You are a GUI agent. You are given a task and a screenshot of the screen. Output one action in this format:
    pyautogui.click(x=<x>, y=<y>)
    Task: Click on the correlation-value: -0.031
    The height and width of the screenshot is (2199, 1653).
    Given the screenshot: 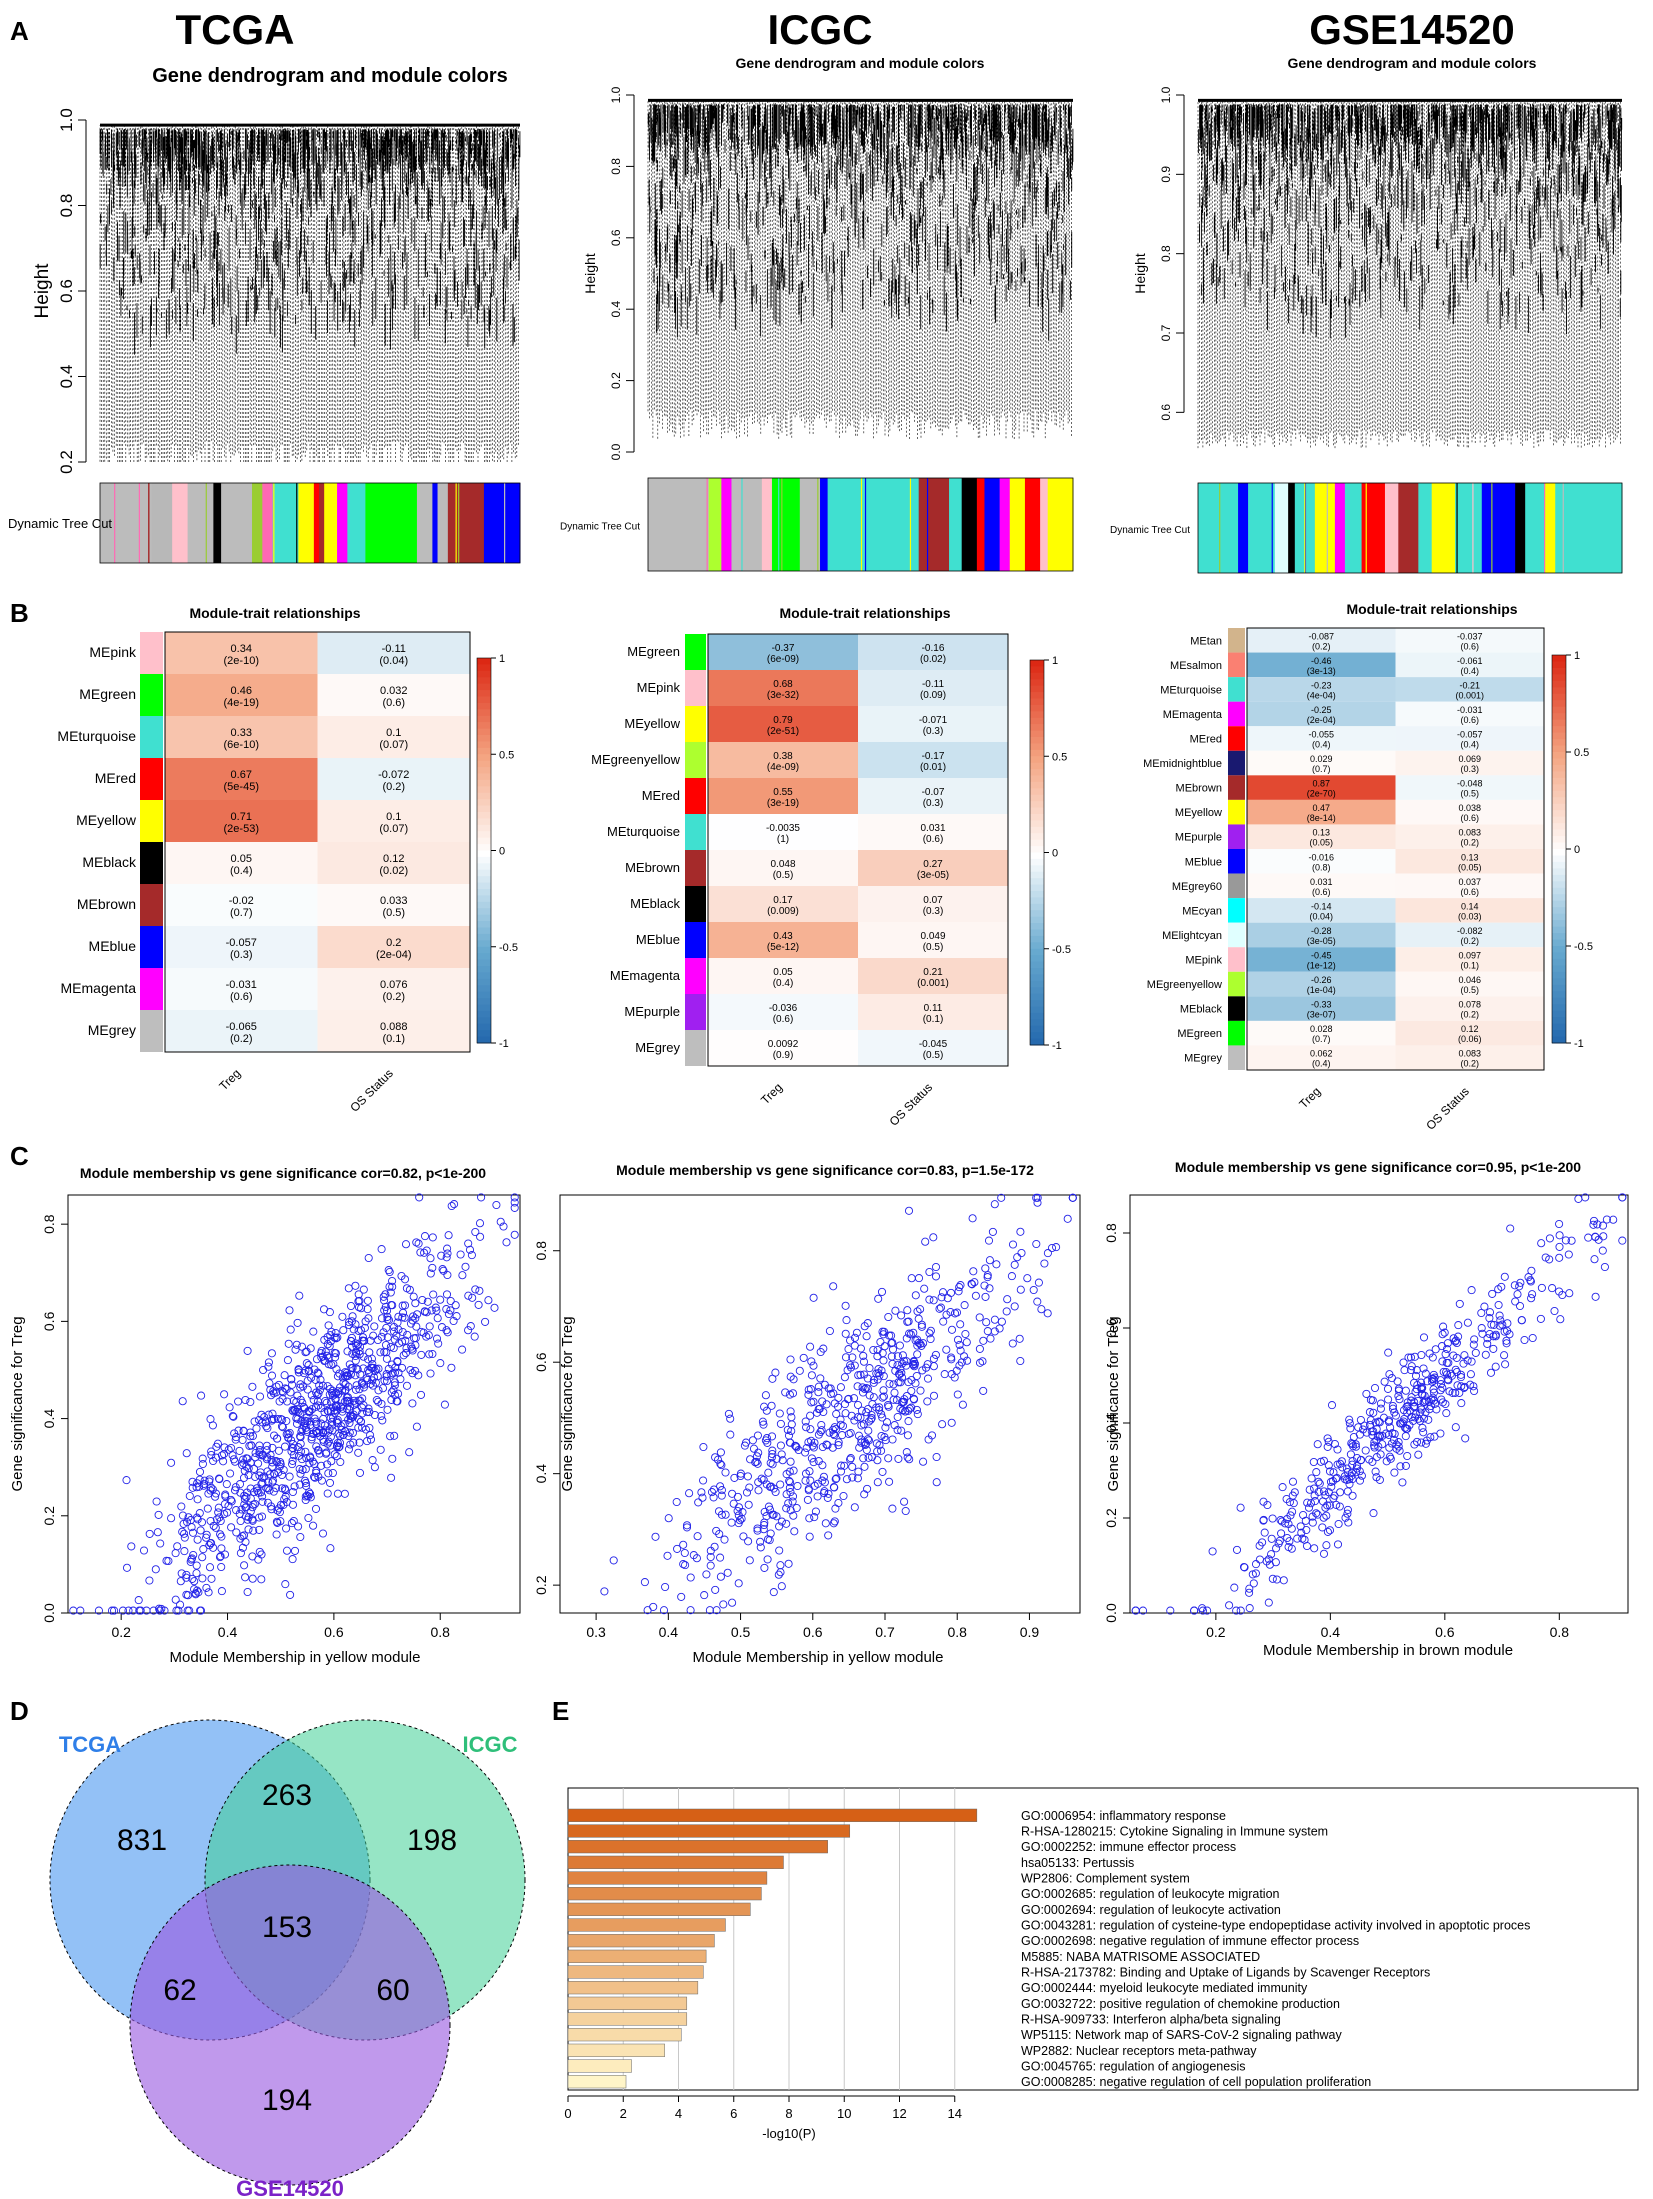 What is the action you would take?
    pyautogui.click(x=241, y=985)
    